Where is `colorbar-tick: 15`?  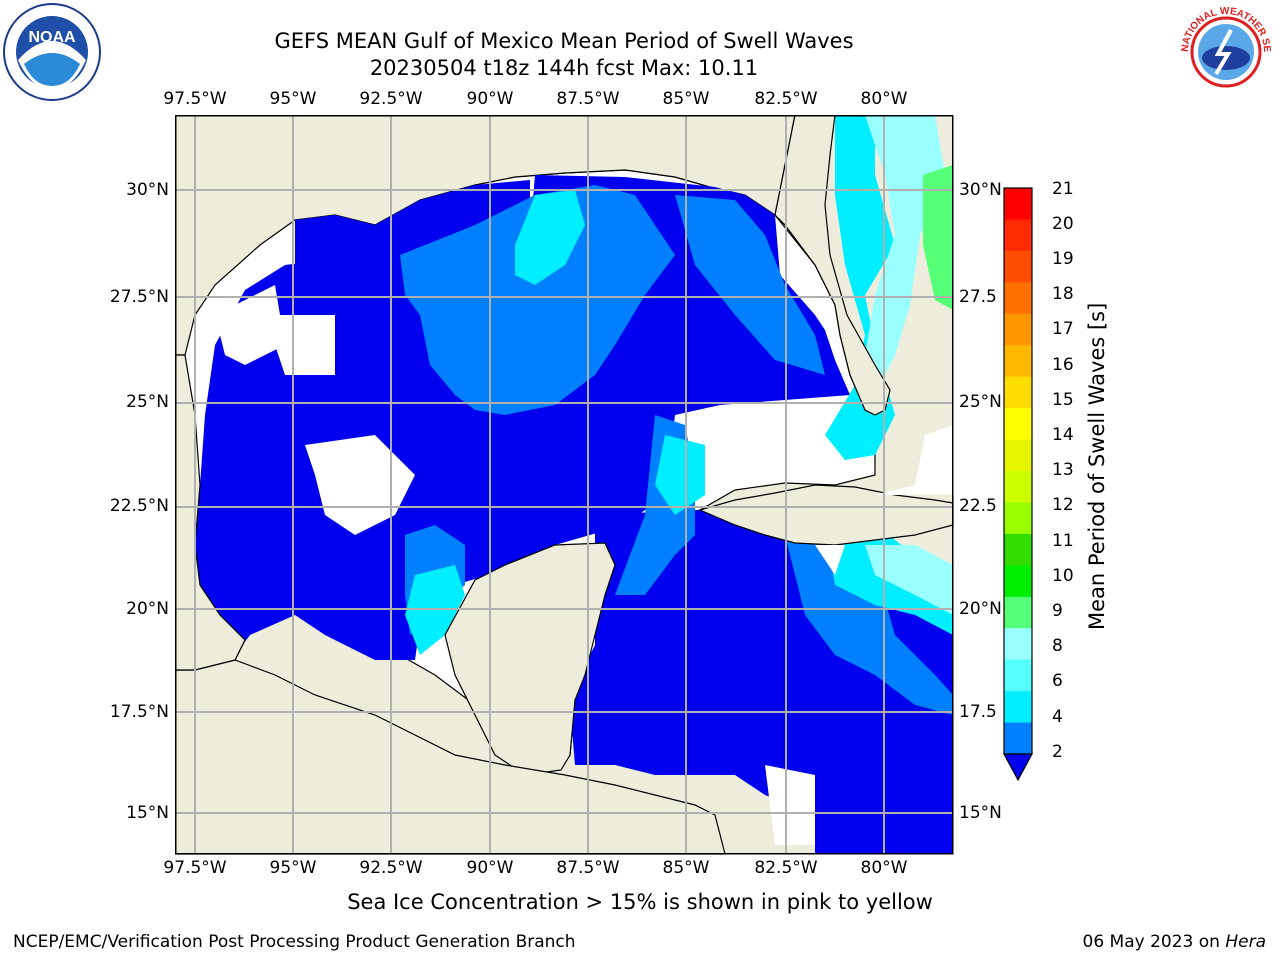 colorbar-tick: 15 is located at coordinates (1063, 400).